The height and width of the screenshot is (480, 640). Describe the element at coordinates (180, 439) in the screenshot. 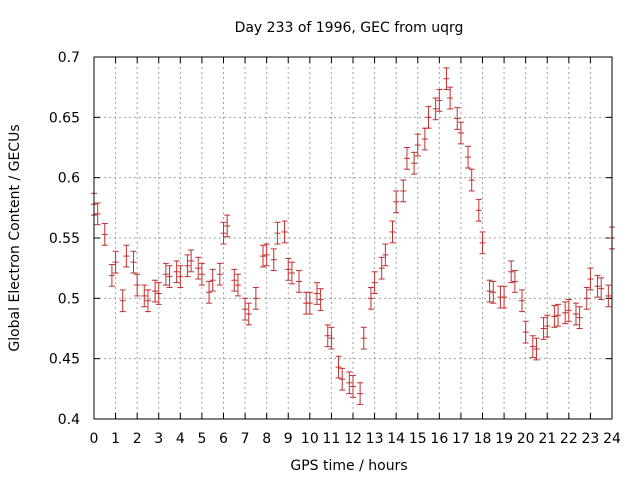

I see `x-tick-label: 4` at that location.